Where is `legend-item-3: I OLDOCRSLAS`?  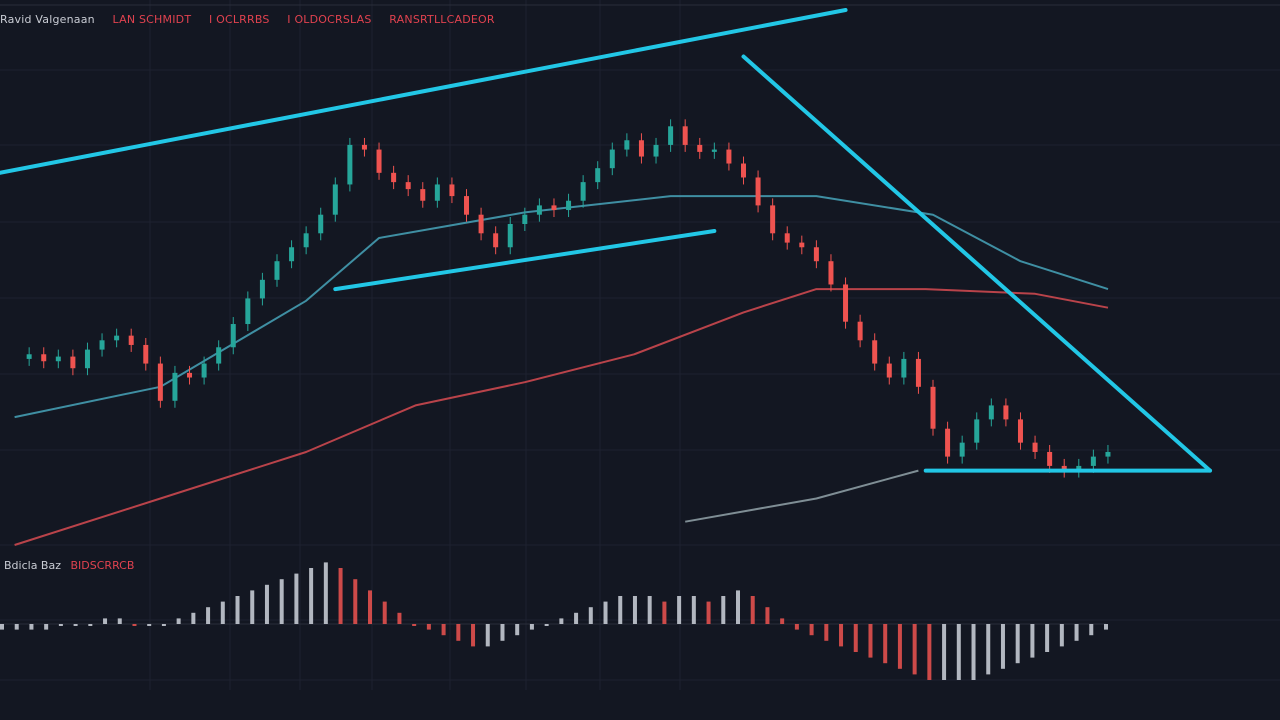
legend-item-3: I OLDOCRSLAS is located at coordinates (329, 19).